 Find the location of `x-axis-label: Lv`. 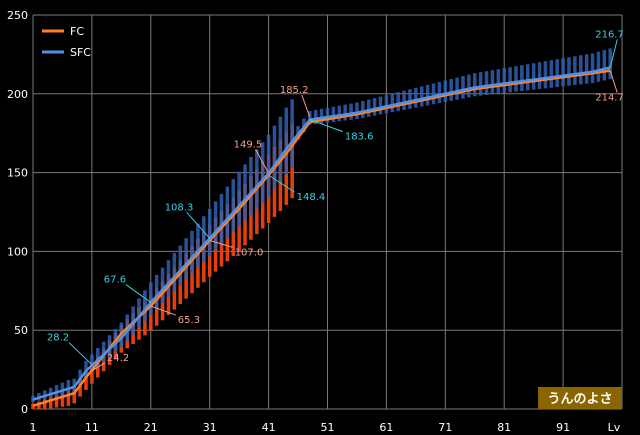

x-axis-label: Lv is located at coordinates (614, 427).